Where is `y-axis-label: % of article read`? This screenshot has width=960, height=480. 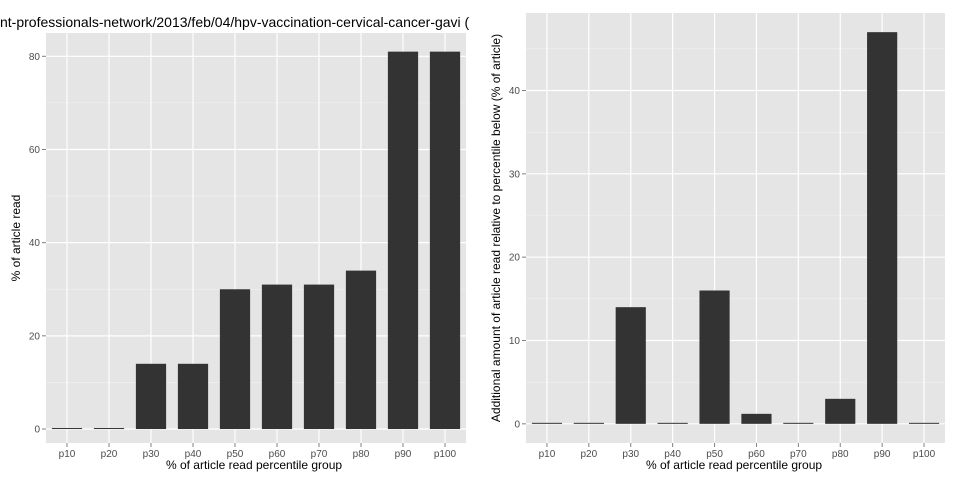
y-axis-label: % of article read is located at coordinates (16, 238).